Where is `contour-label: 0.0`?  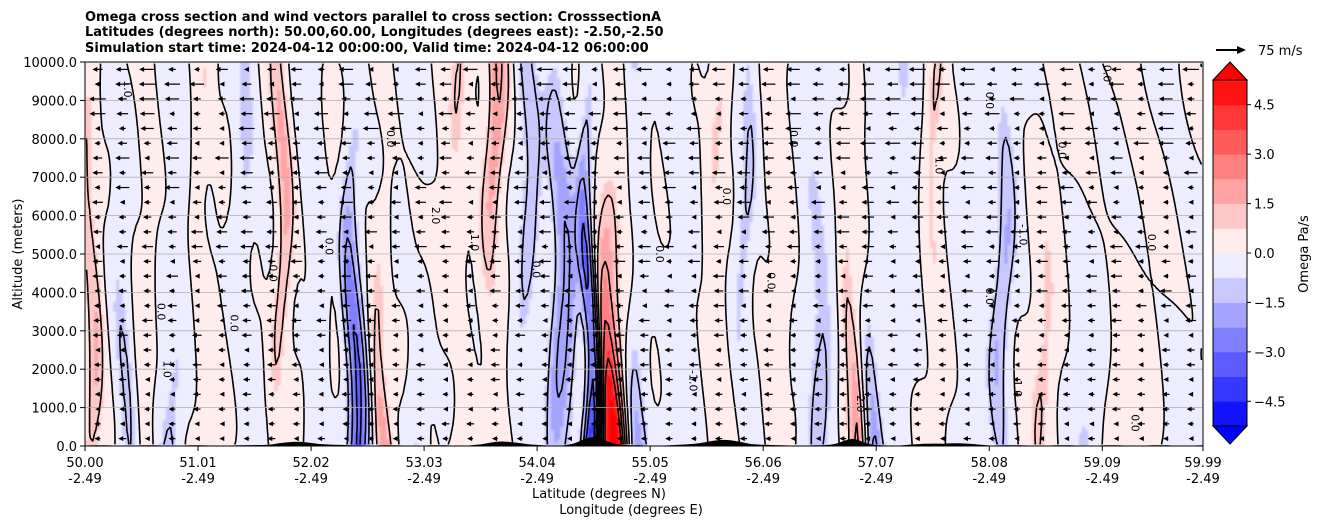
contour-label: 0.0 is located at coordinates (390, 139).